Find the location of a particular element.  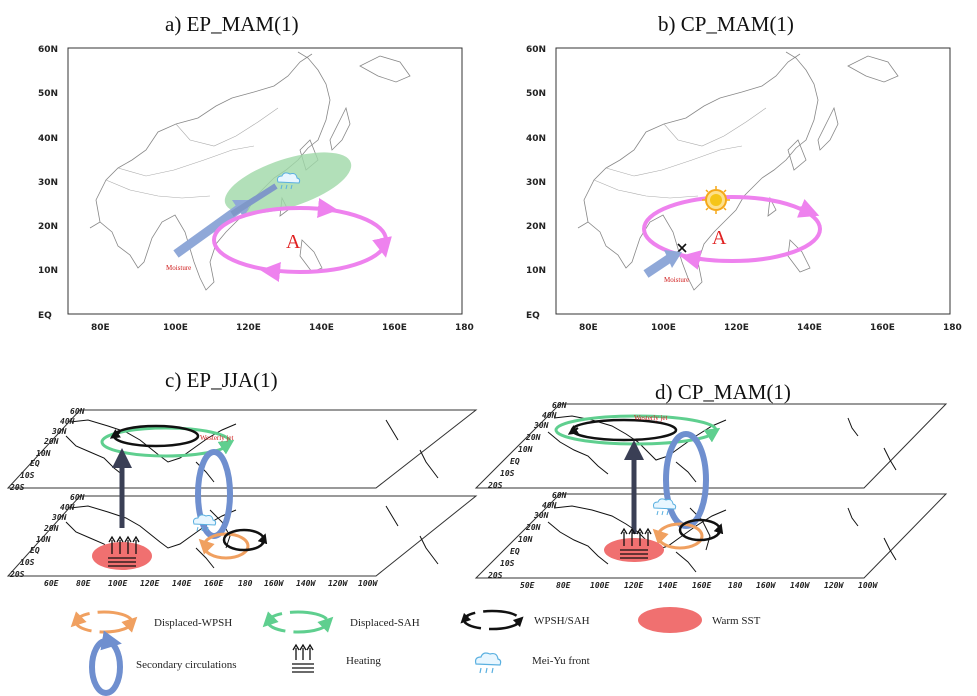

panel-c-lower-ytick: 30N is located at coordinates (59, 517).